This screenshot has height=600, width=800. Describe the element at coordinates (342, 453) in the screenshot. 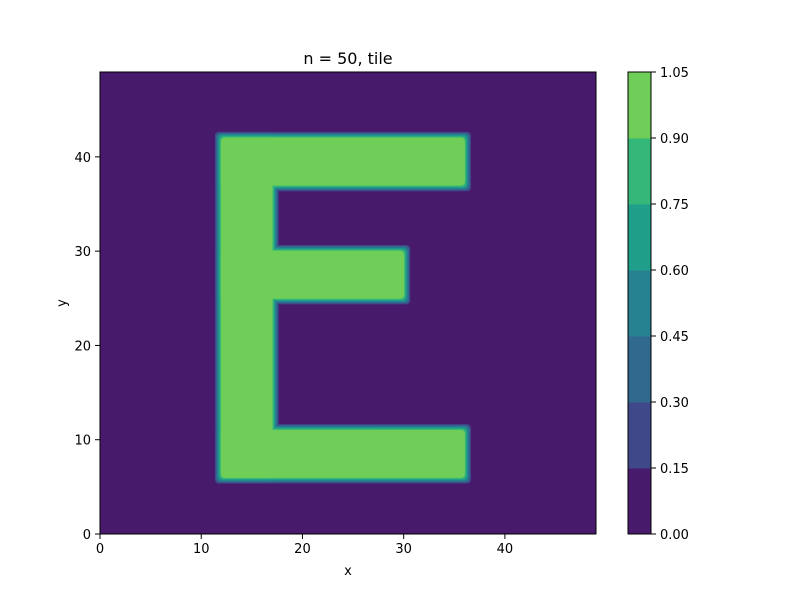

I see `contour-band-top-level-bottom-bar` at that location.